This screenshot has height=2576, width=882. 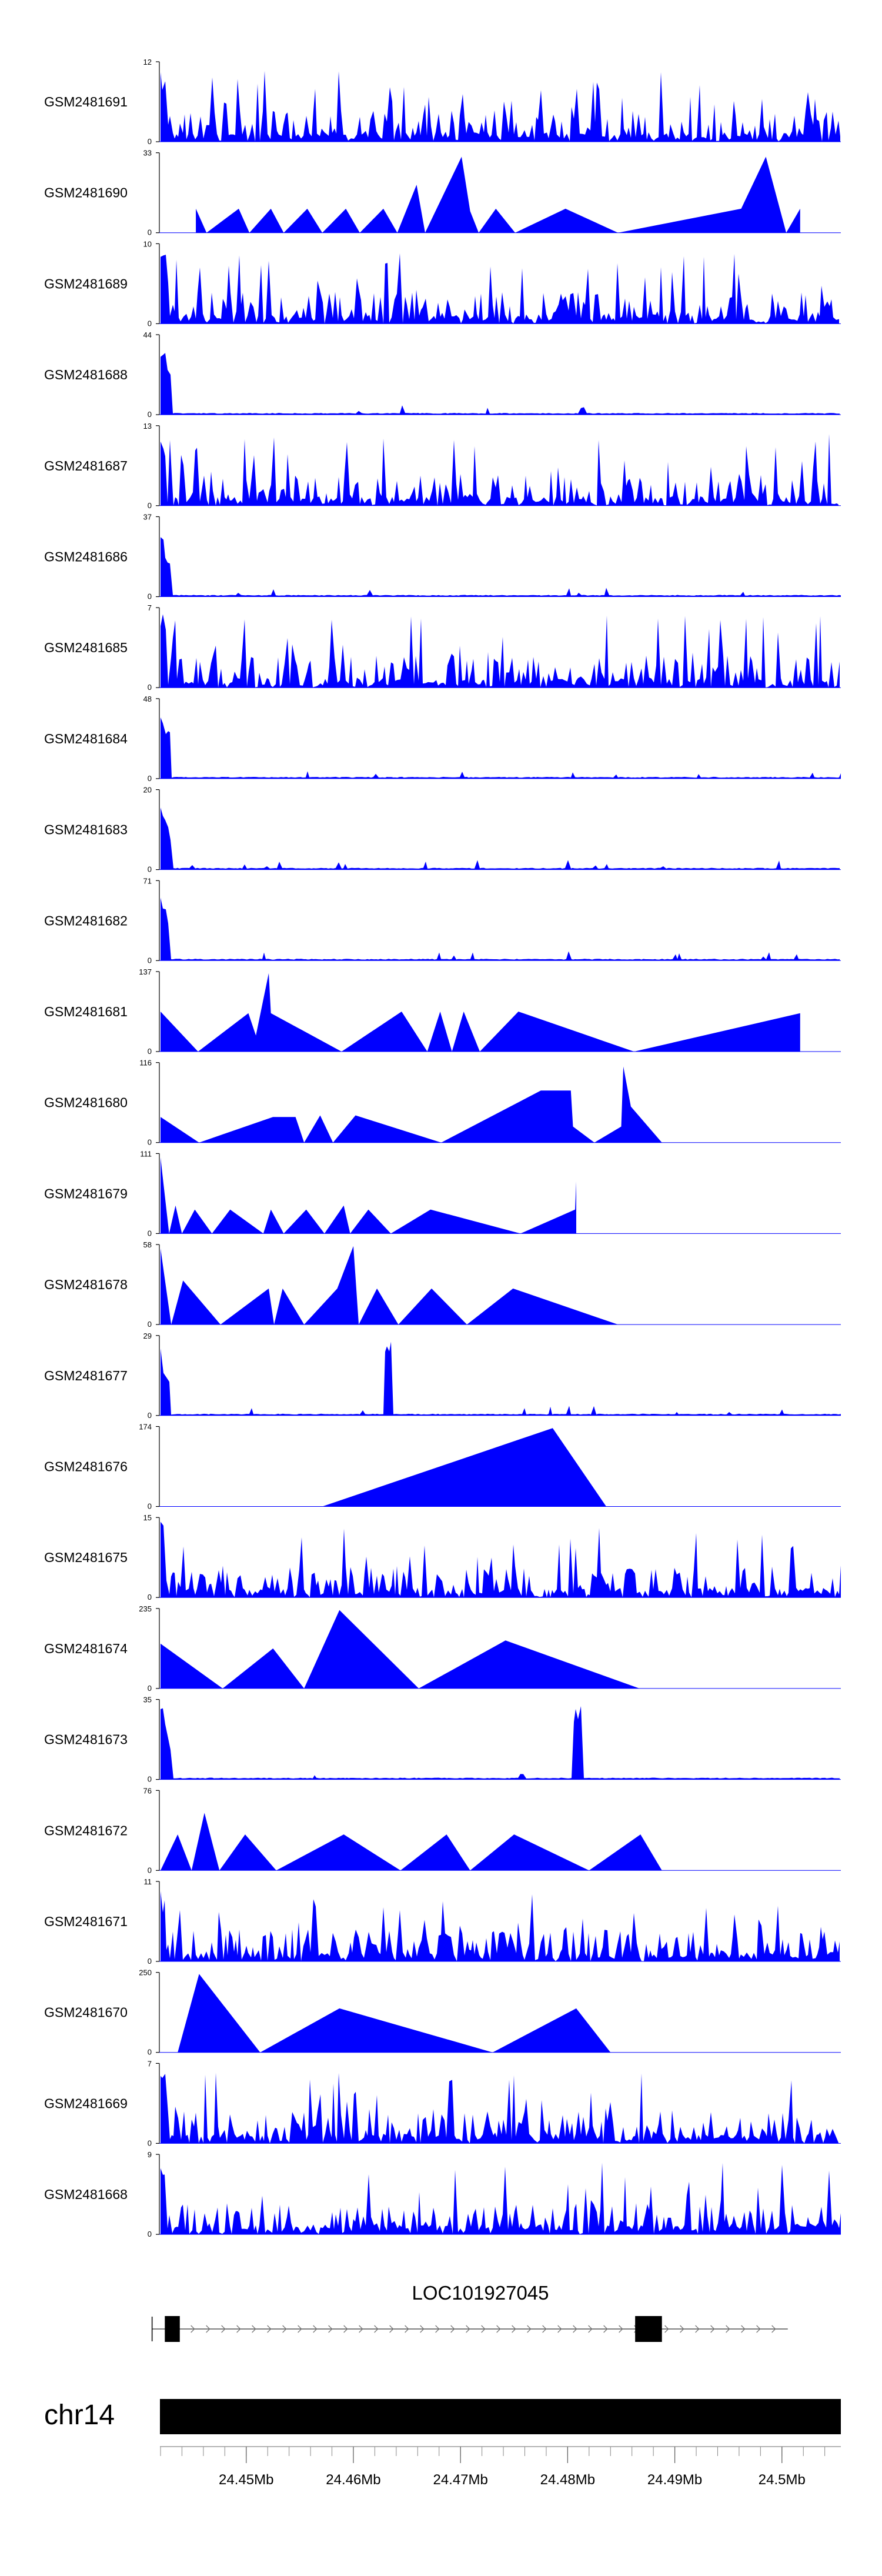 I want to click on y-max-label: 11, so click(x=148, y=1881).